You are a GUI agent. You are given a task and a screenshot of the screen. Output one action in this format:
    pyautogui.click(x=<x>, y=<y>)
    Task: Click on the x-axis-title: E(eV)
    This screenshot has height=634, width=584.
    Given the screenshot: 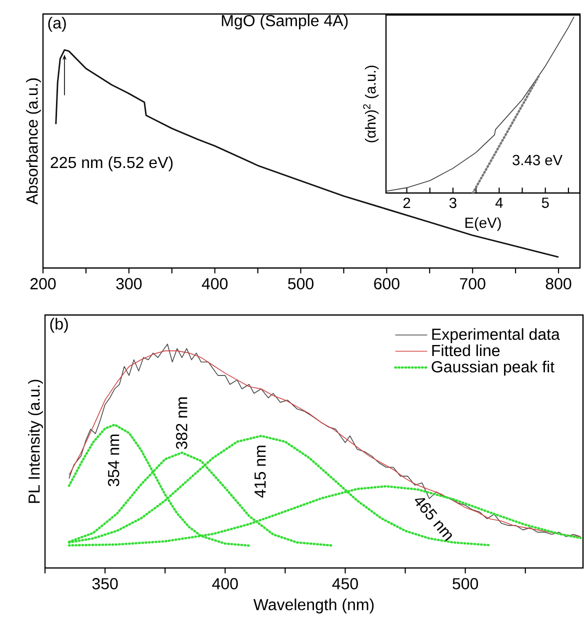 What is the action you would take?
    pyautogui.click(x=483, y=224)
    